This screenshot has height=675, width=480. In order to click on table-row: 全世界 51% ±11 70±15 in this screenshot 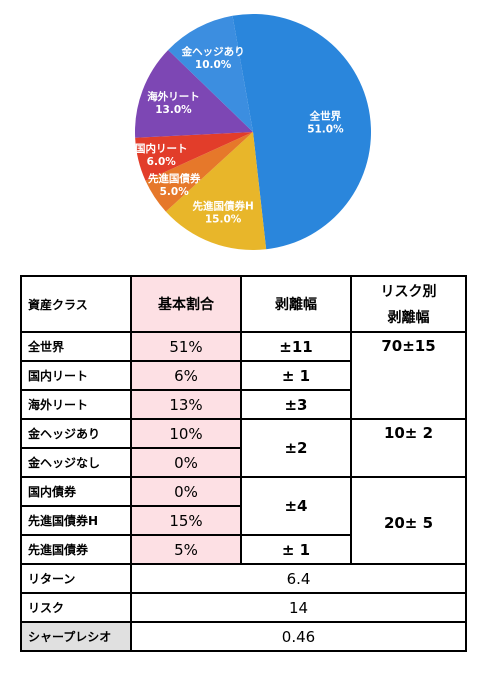, I will do `click(243, 375)`.